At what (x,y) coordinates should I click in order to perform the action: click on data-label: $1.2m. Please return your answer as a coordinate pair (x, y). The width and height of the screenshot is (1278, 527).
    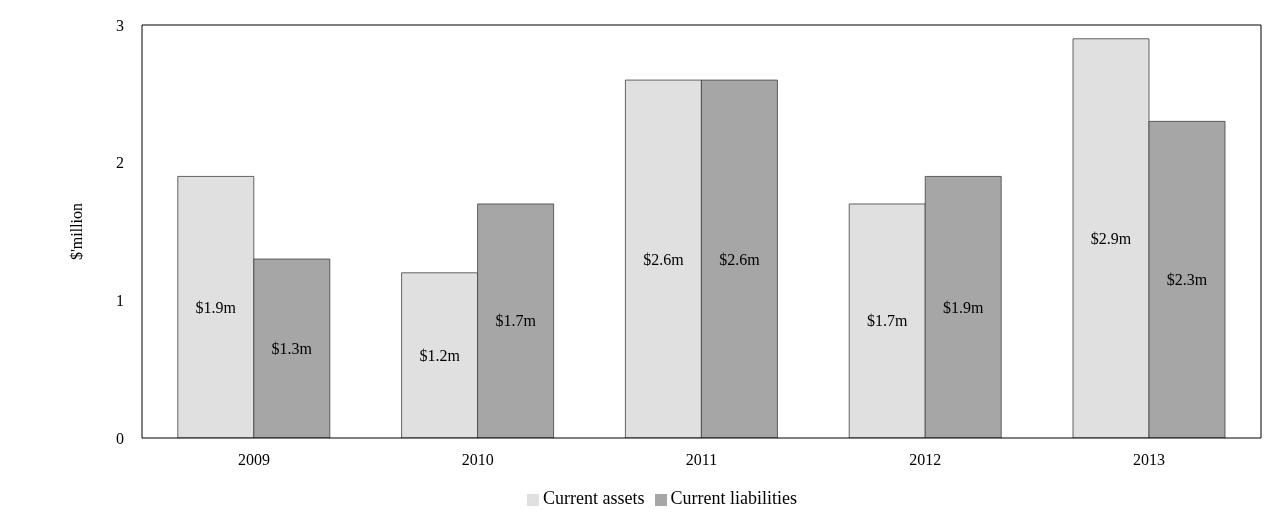
    Looking at the image, I should click on (440, 355).